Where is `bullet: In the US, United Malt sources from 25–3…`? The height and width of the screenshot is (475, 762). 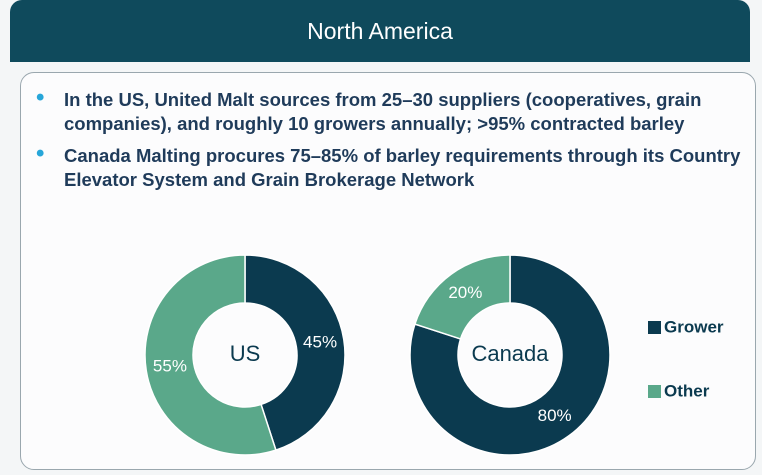 bullet: In the US, United Malt sources from 25–3… is located at coordinates (393, 111).